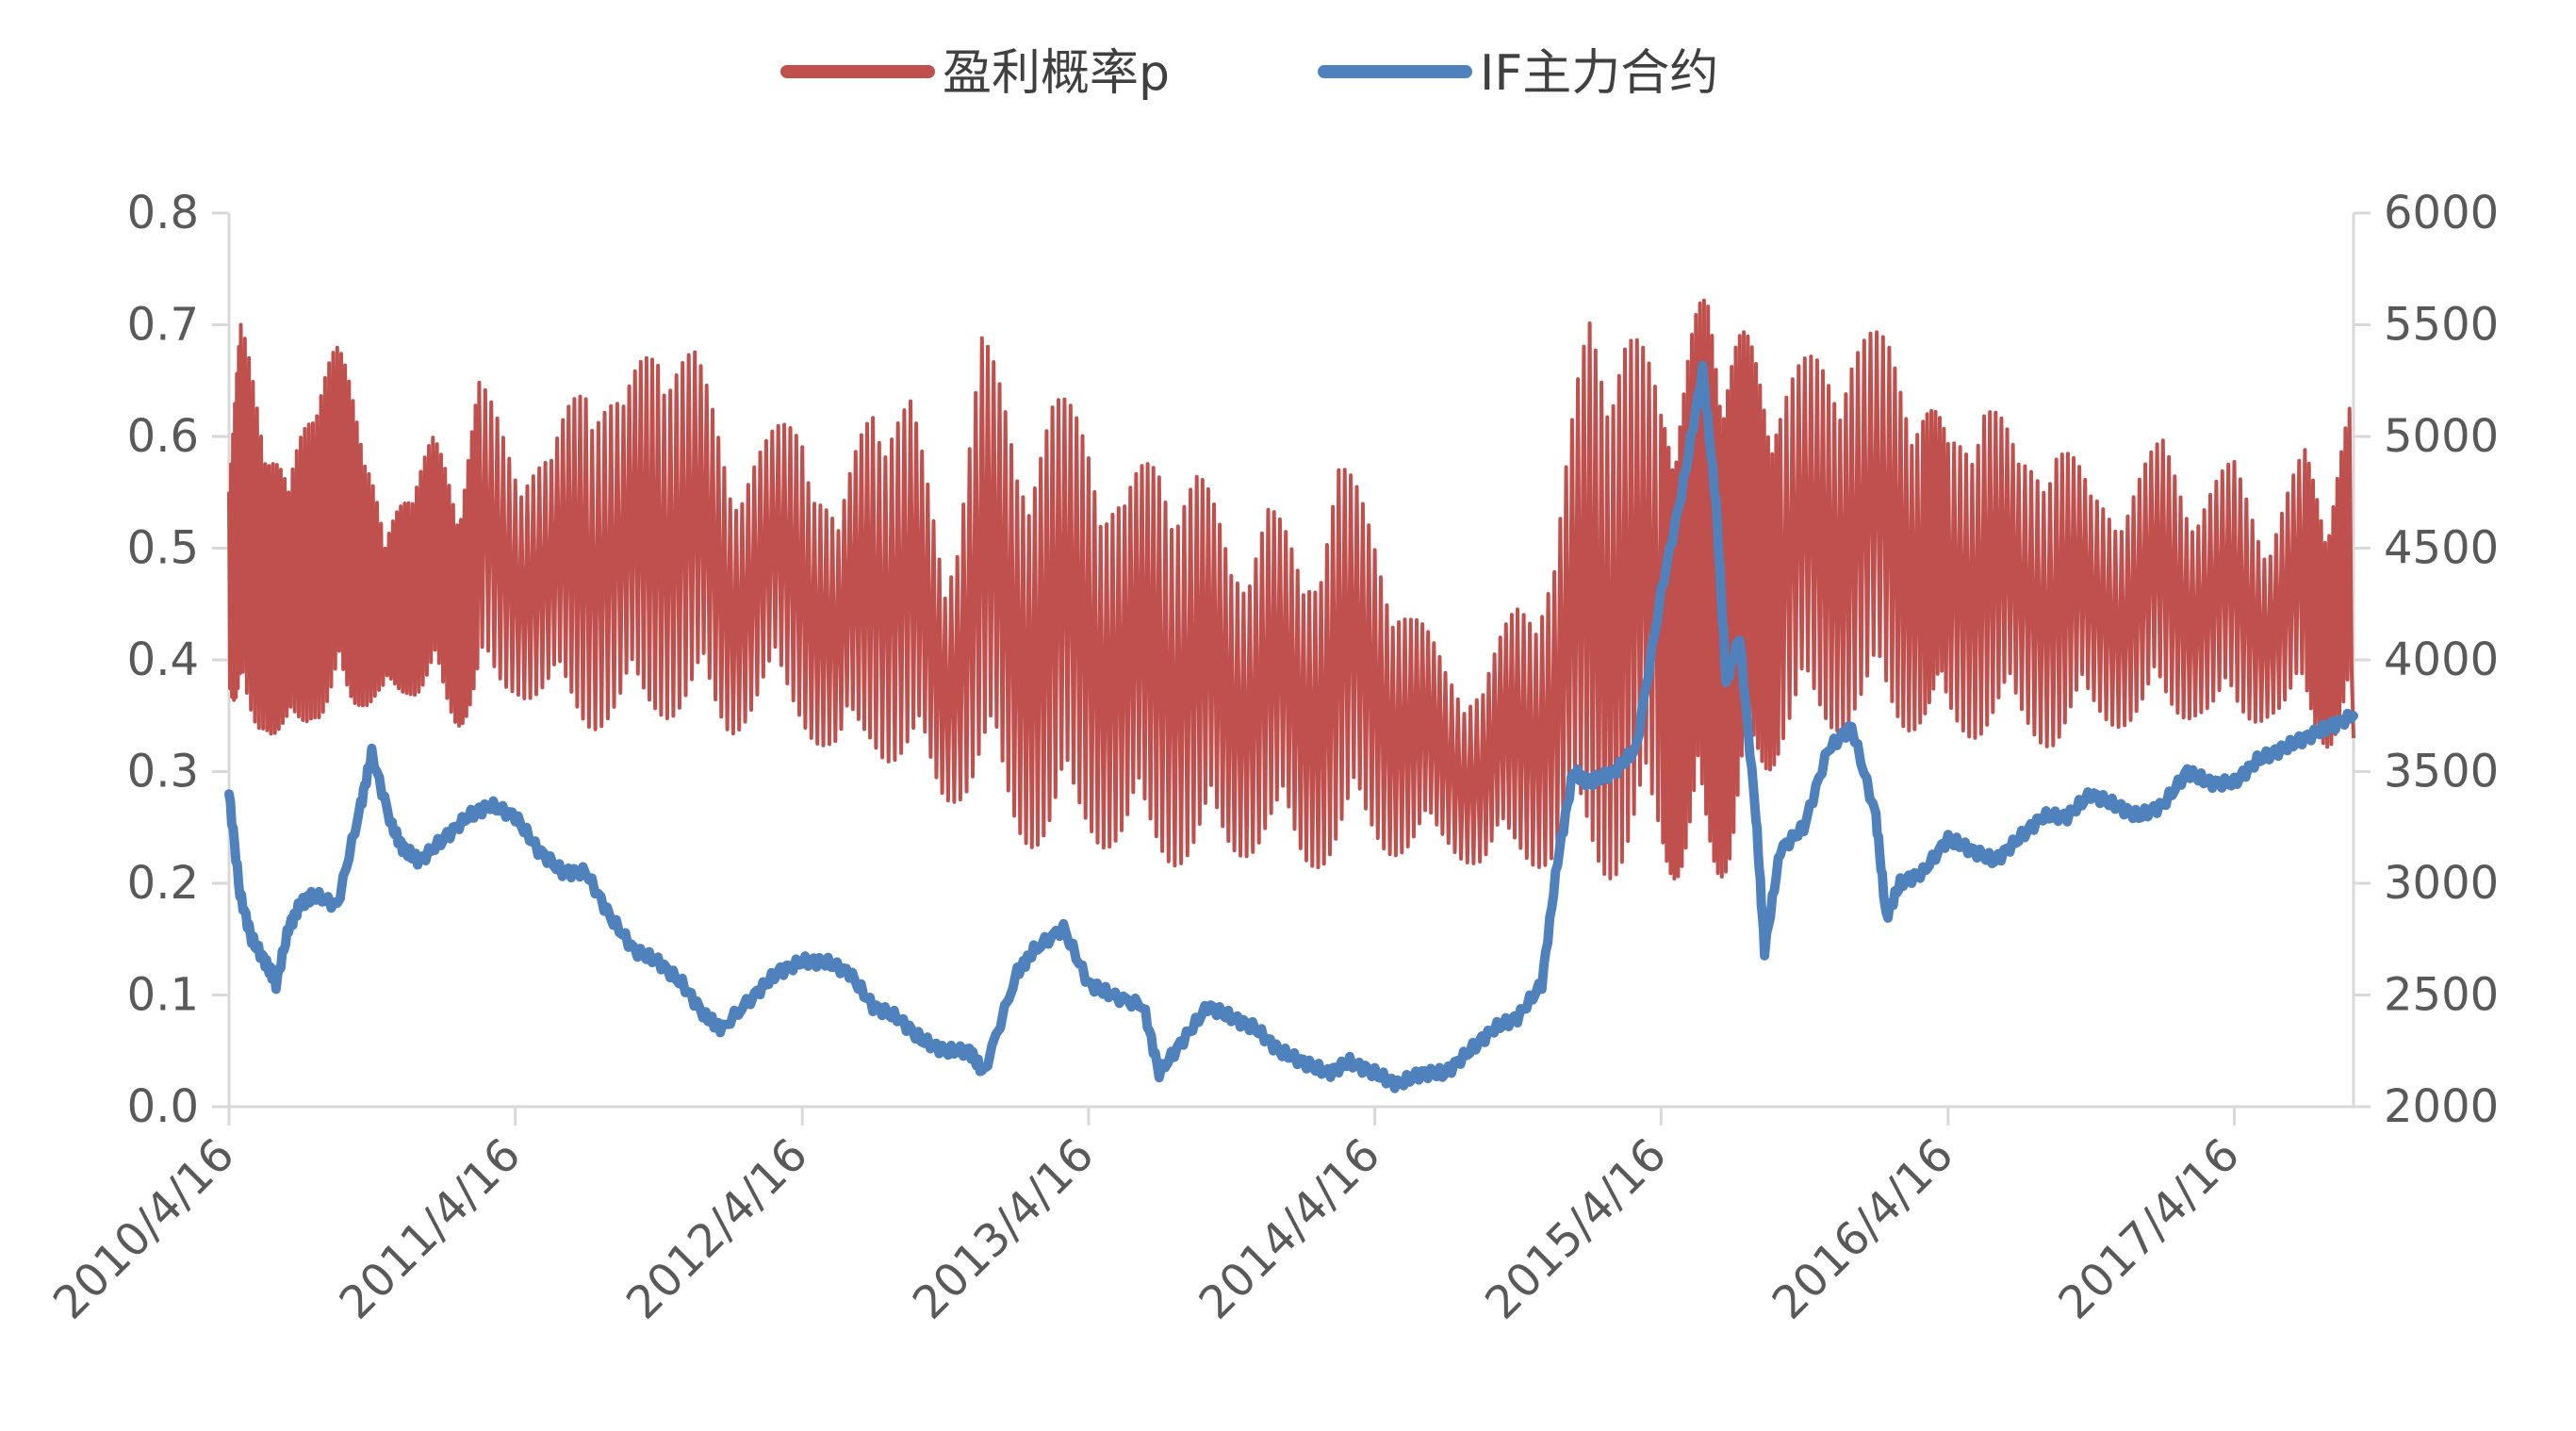 This screenshot has height=1431, width=2576. Describe the element at coordinates (1249, 74) in the screenshot. I see `legend: 盈利概率p IF主力合约` at that location.